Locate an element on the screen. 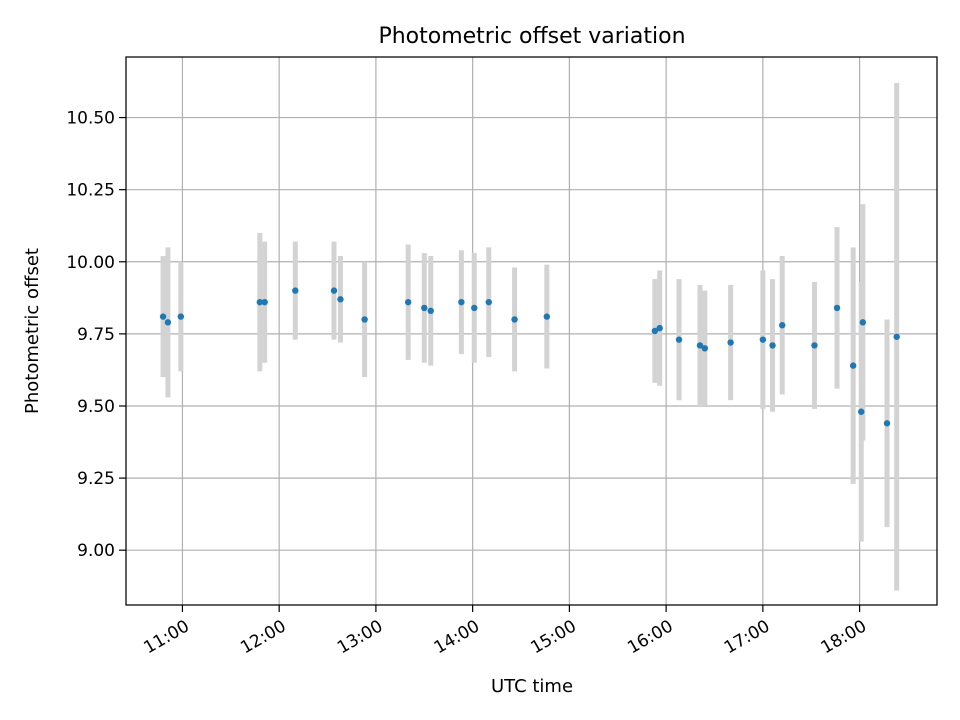  y-tick-label: 9.50 is located at coordinates (96, 407).